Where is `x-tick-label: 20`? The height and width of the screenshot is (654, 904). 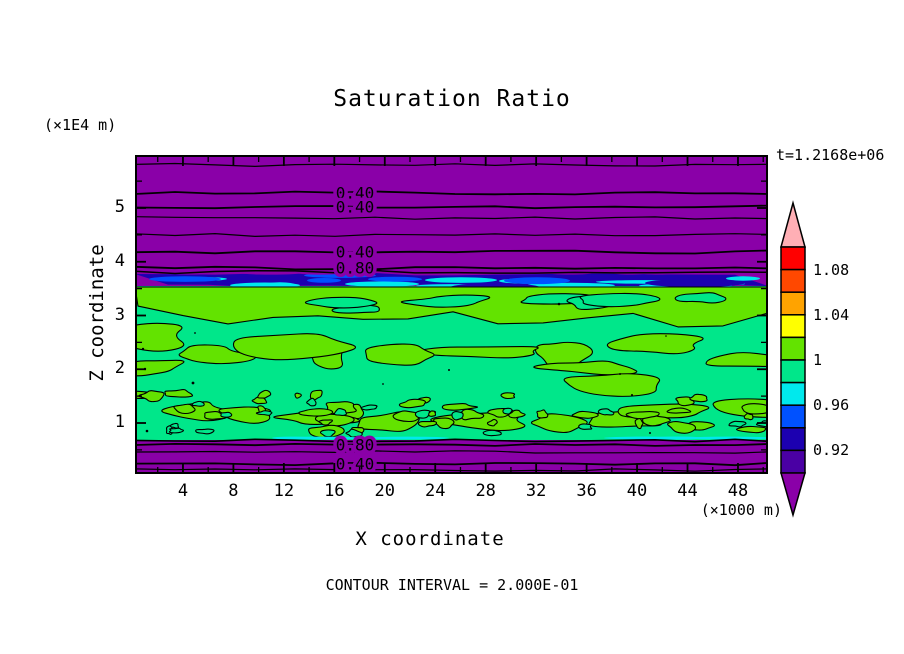 x-tick-label: 20 is located at coordinates (384, 491).